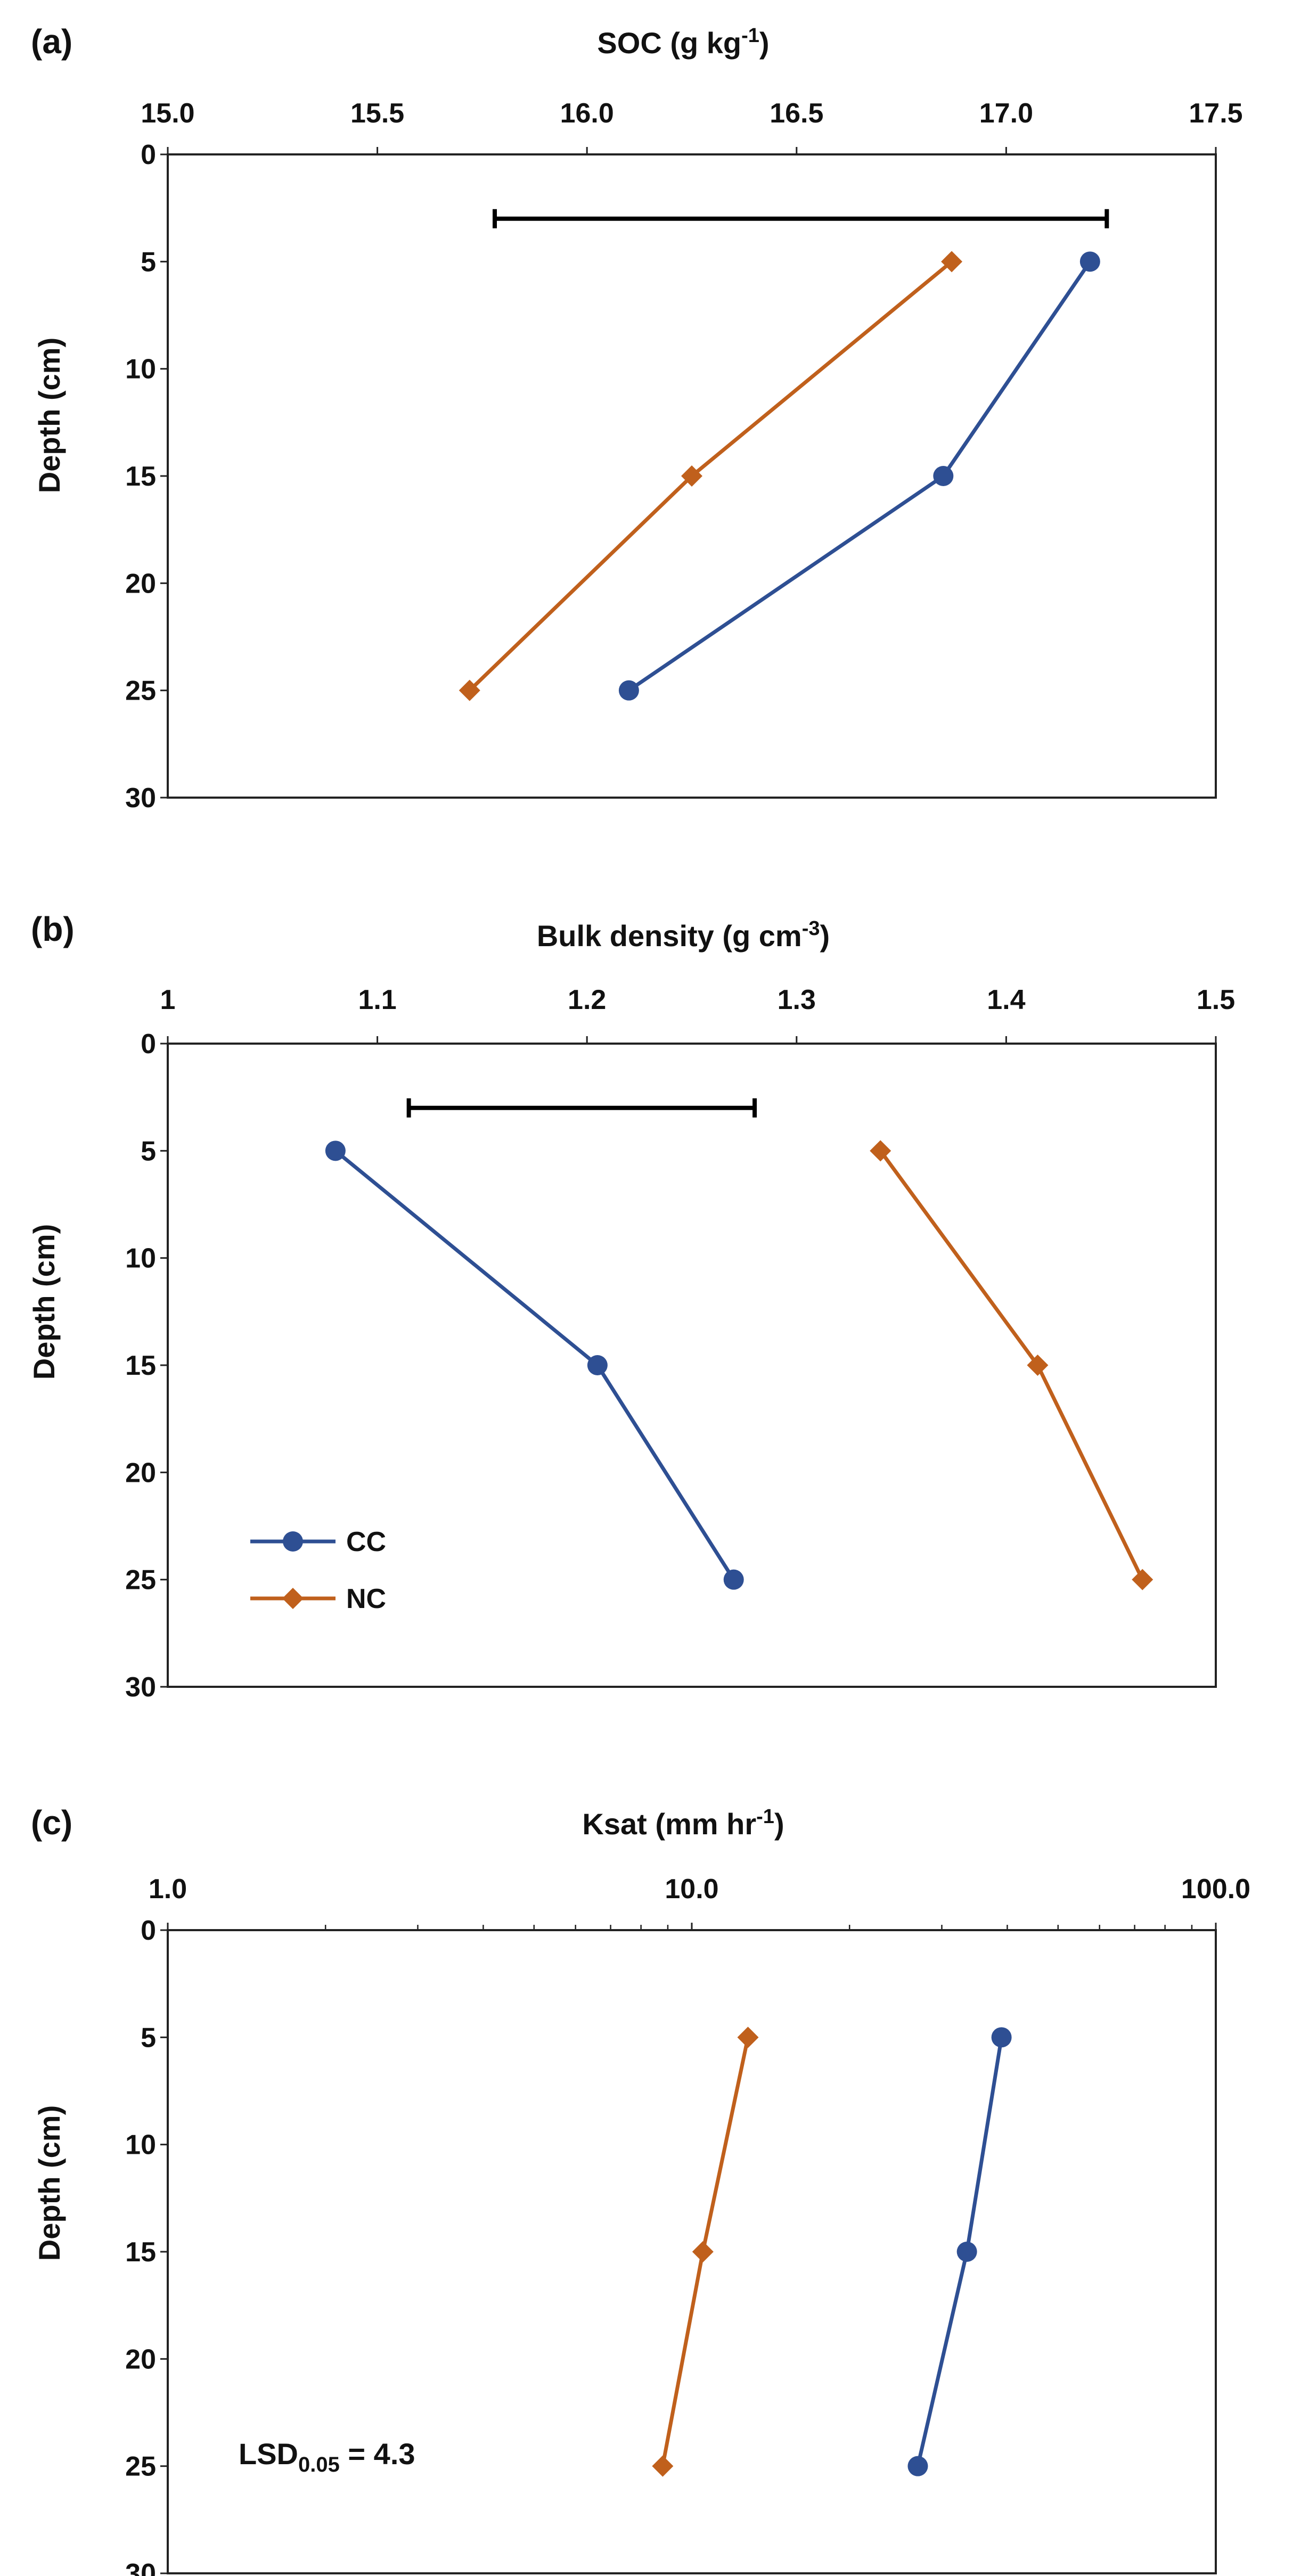  Describe the element at coordinates (832, 2252) in the screenshot. I see `panel-c-series` at that location.